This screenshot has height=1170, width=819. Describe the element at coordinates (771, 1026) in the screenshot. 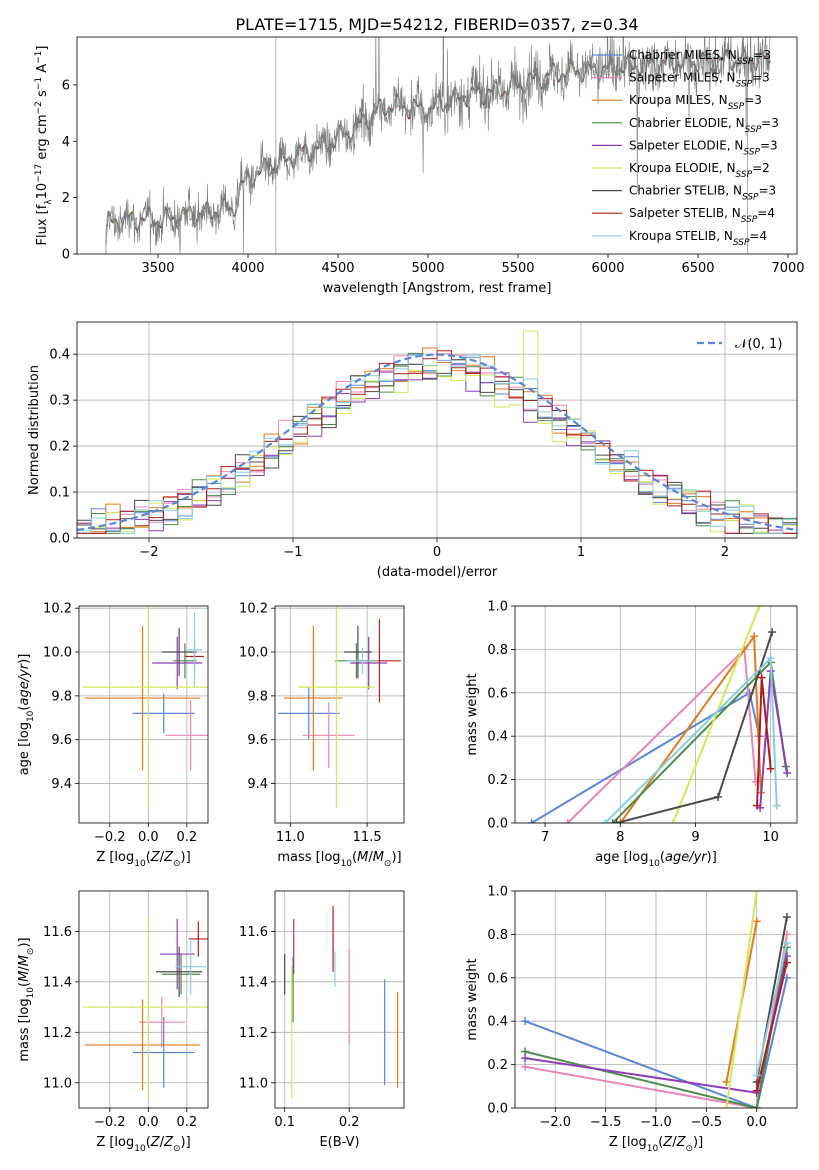

I see `series-SalpeterSTELIB` at that location.